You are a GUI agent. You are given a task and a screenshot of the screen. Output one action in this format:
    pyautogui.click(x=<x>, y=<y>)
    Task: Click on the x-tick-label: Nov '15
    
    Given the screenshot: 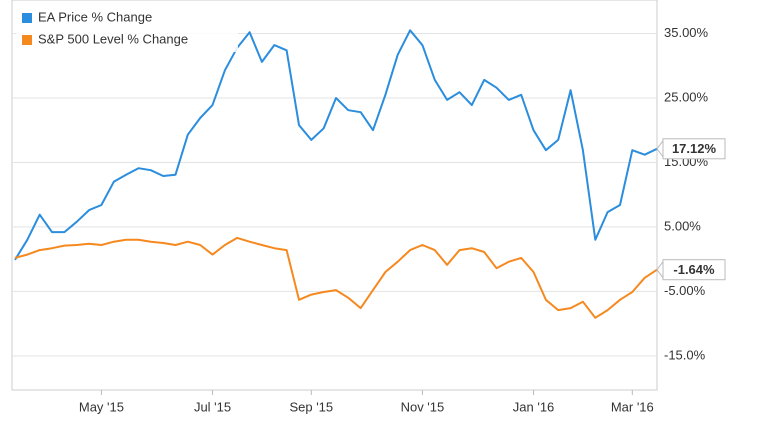 What is the action you would take?
    pyautogui.click(x=423, y=406)
    